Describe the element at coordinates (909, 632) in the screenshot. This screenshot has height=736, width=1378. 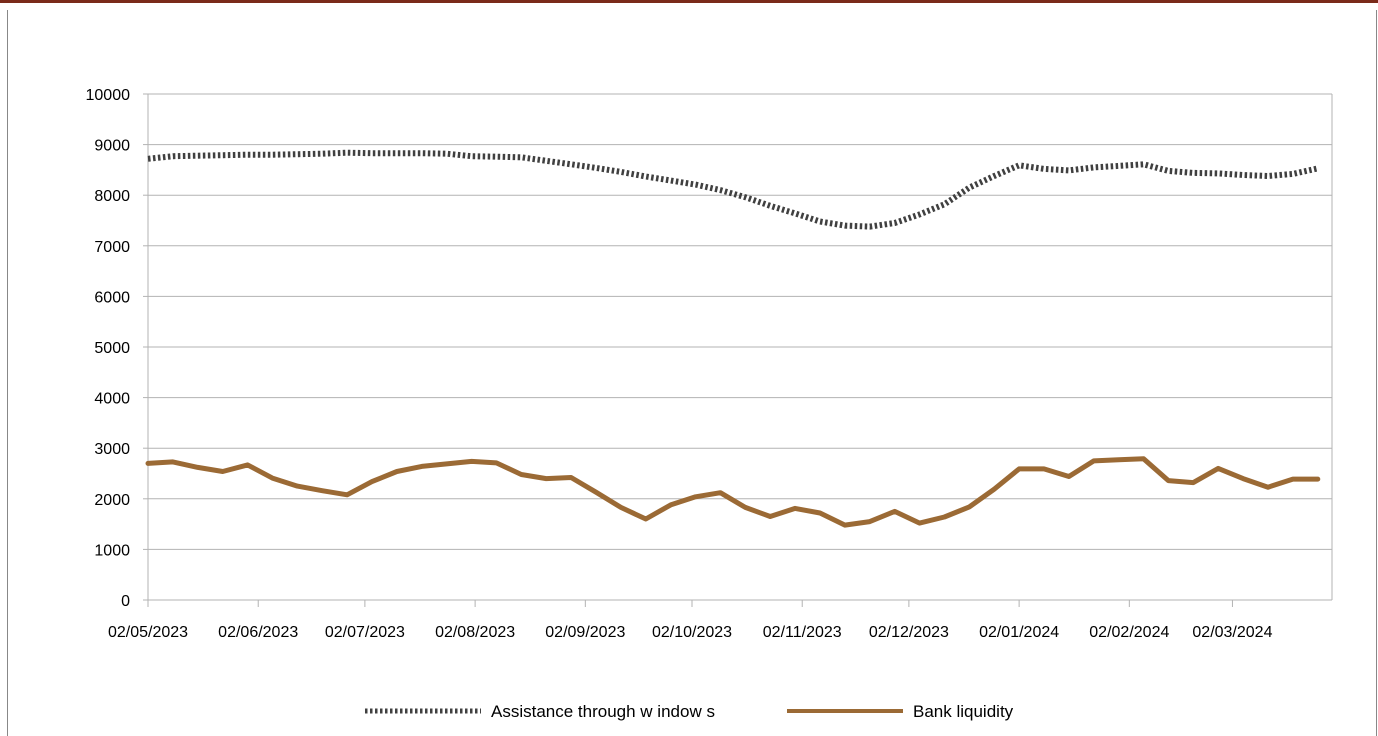
I see `x-tick-label: 02/12/2023` at that location.